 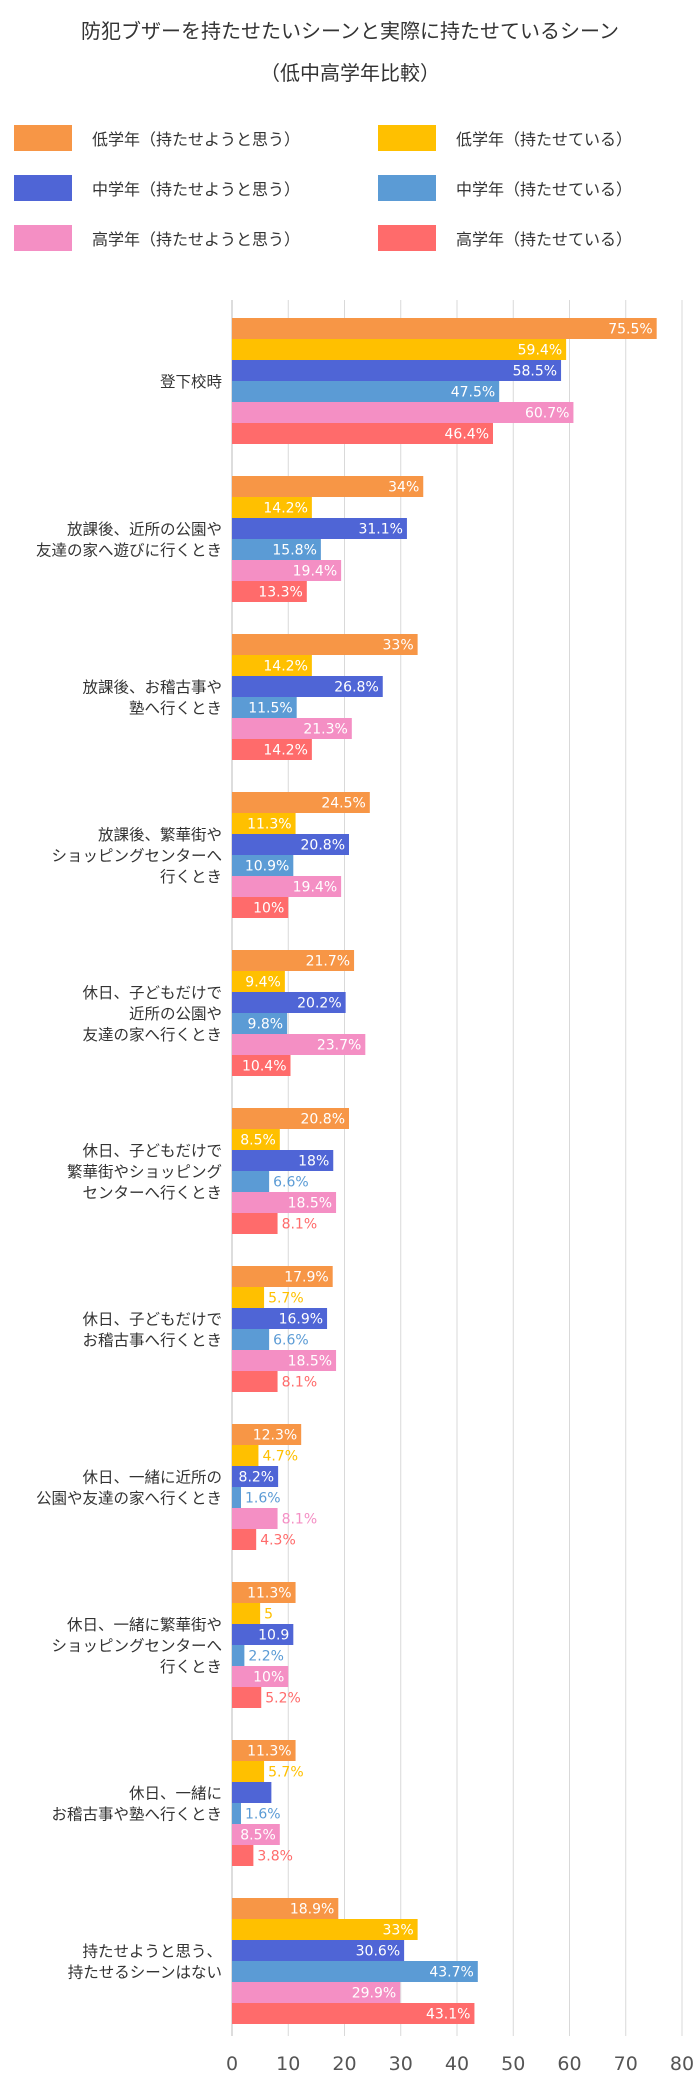 What do you see at coordinates (136, 1815) in the screenshot?
I see `category-label: お稽古事や塾へ行くとき` at bounding box center [136, 1815].